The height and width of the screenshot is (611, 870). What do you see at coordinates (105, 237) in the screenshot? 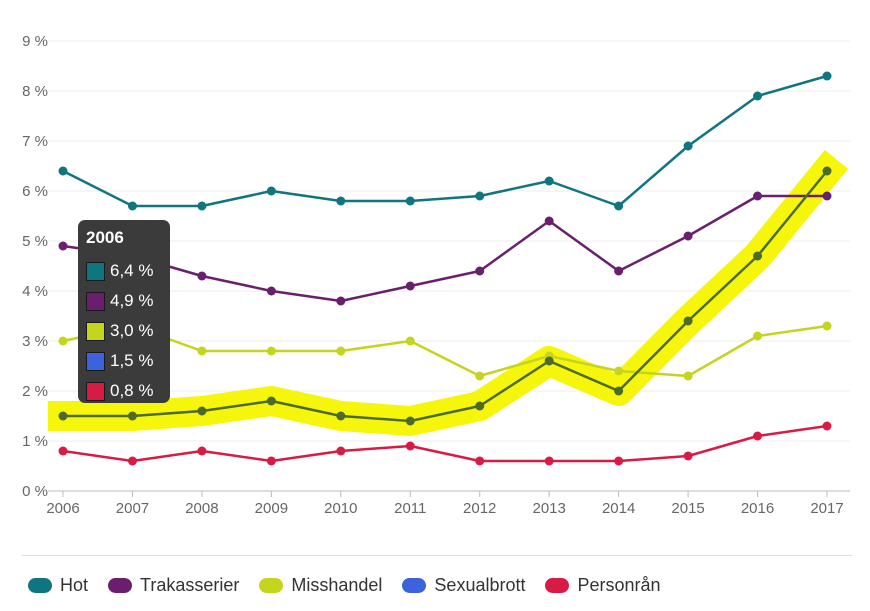
I see `tooltip-title: 2006` at bounding box center [105, 237].